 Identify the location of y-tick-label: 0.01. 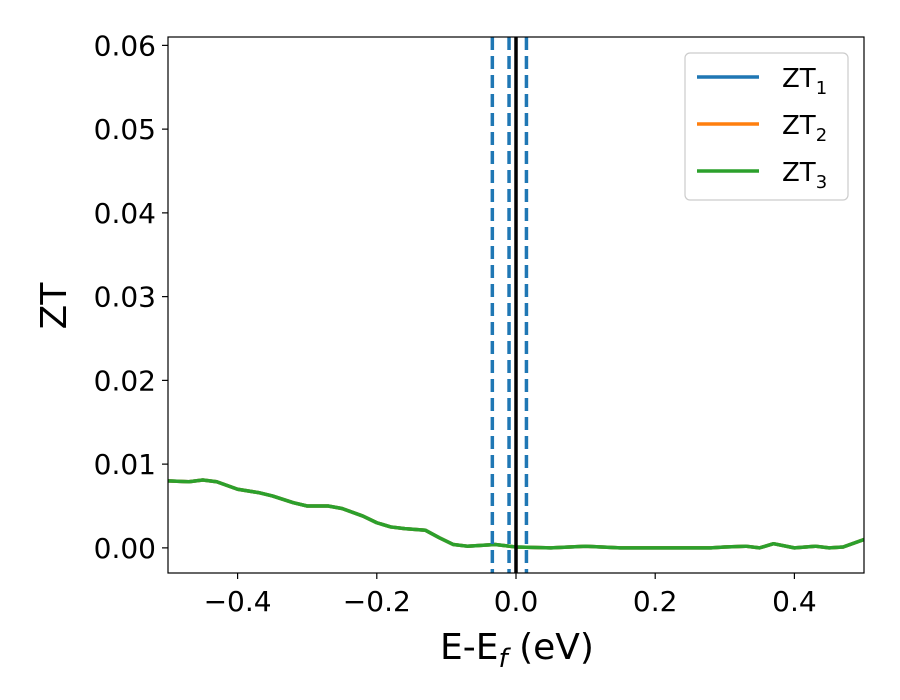
(125, 464).